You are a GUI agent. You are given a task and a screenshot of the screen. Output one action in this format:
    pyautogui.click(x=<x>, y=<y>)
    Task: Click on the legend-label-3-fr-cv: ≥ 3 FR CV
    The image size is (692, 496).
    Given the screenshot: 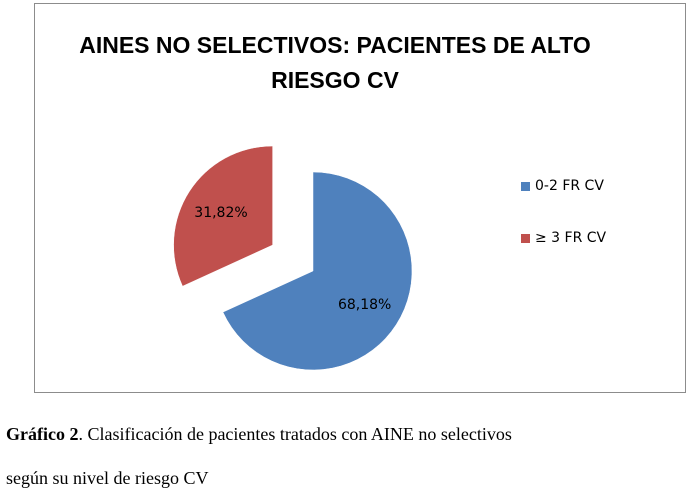 What is the action you would take?
    pyautogui.click(x=571, y=238)
    